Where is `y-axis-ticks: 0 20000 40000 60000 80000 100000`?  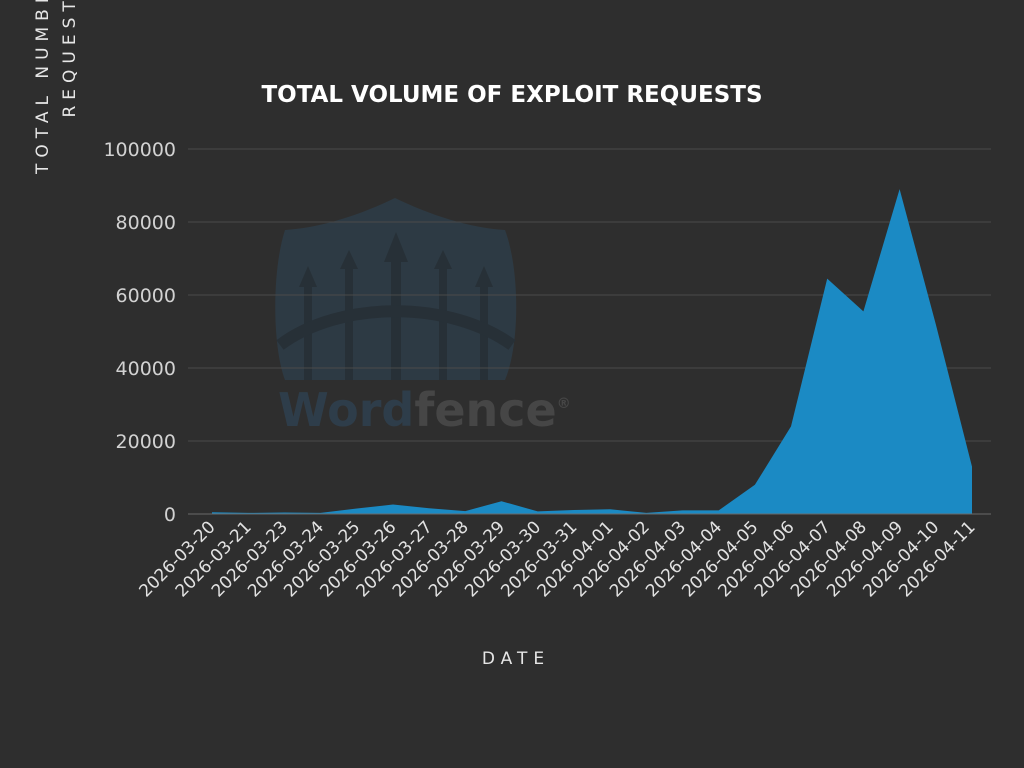 y-axis-ticks: 0 20000 40000 60000 80000 100000 is located at coordinates (139, 332).